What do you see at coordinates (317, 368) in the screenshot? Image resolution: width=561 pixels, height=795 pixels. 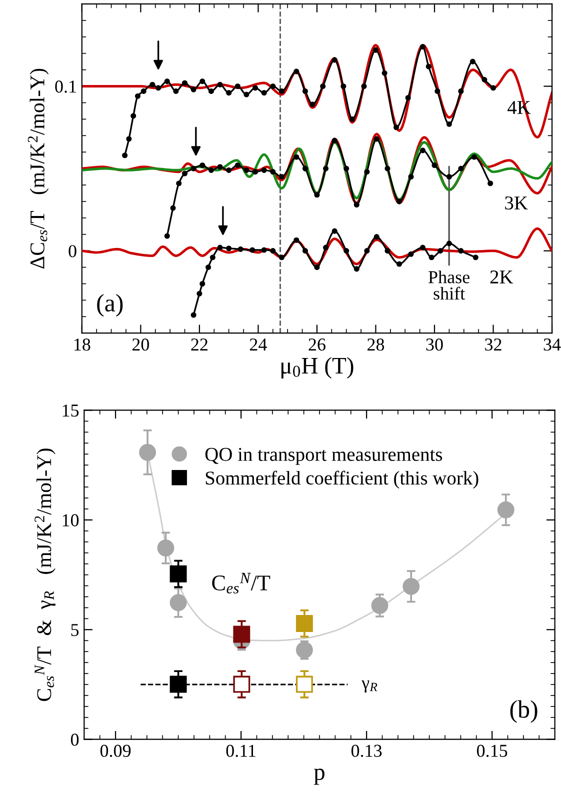 I see `x-axis-title: μ$_{0}$H (T)` at bounding box center [317, 368].